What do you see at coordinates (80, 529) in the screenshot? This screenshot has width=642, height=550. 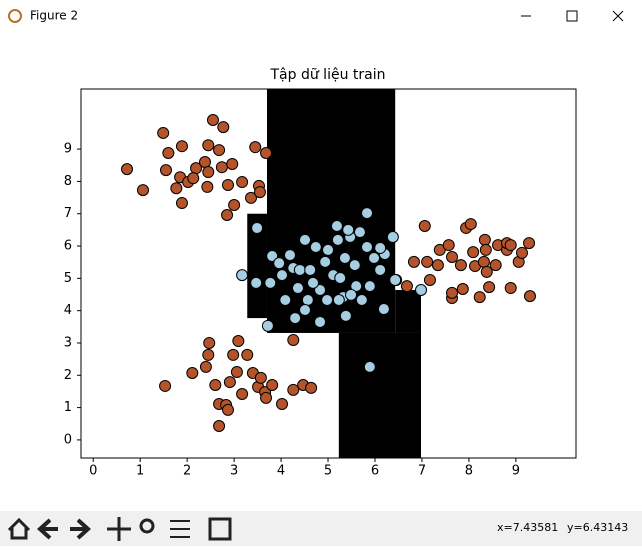 I see `forward-button` at bounding box center [80, 529].